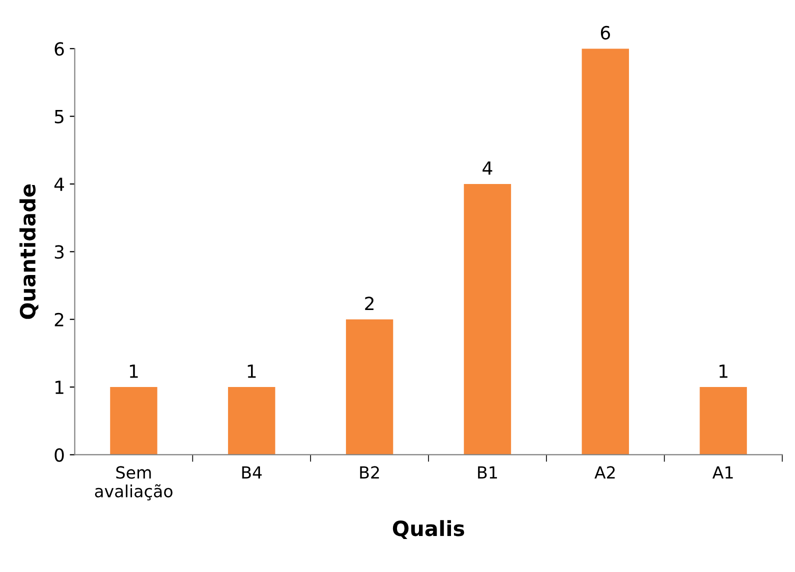  Describe the element at coordinates (59, 49) in the screenshot. I see `y-tick-label: 6` at that location.